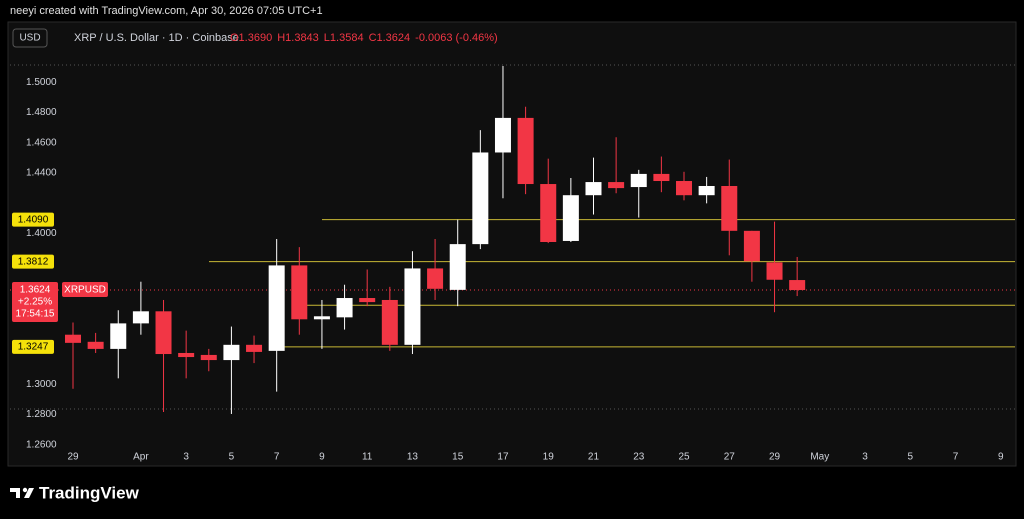  I want to click on price-change: +2.25%, so click(35, 302).